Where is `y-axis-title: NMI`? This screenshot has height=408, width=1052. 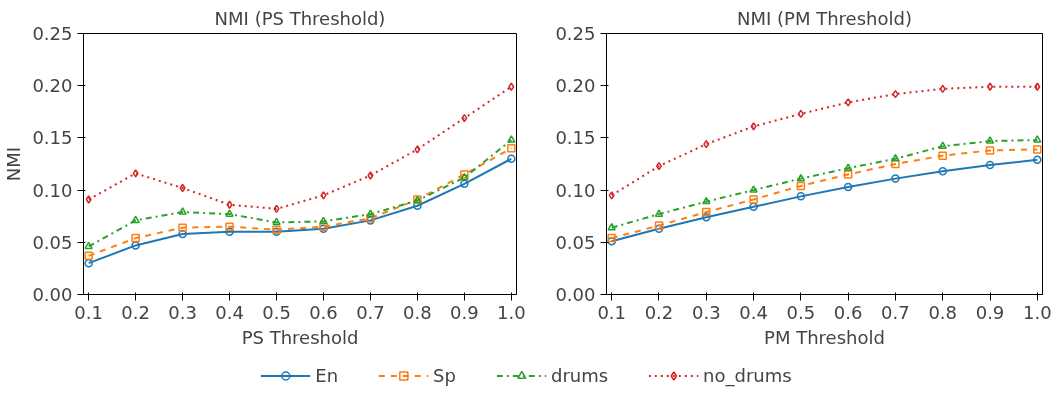
y-axis-title: NMI is located at coordinates (14, 164).